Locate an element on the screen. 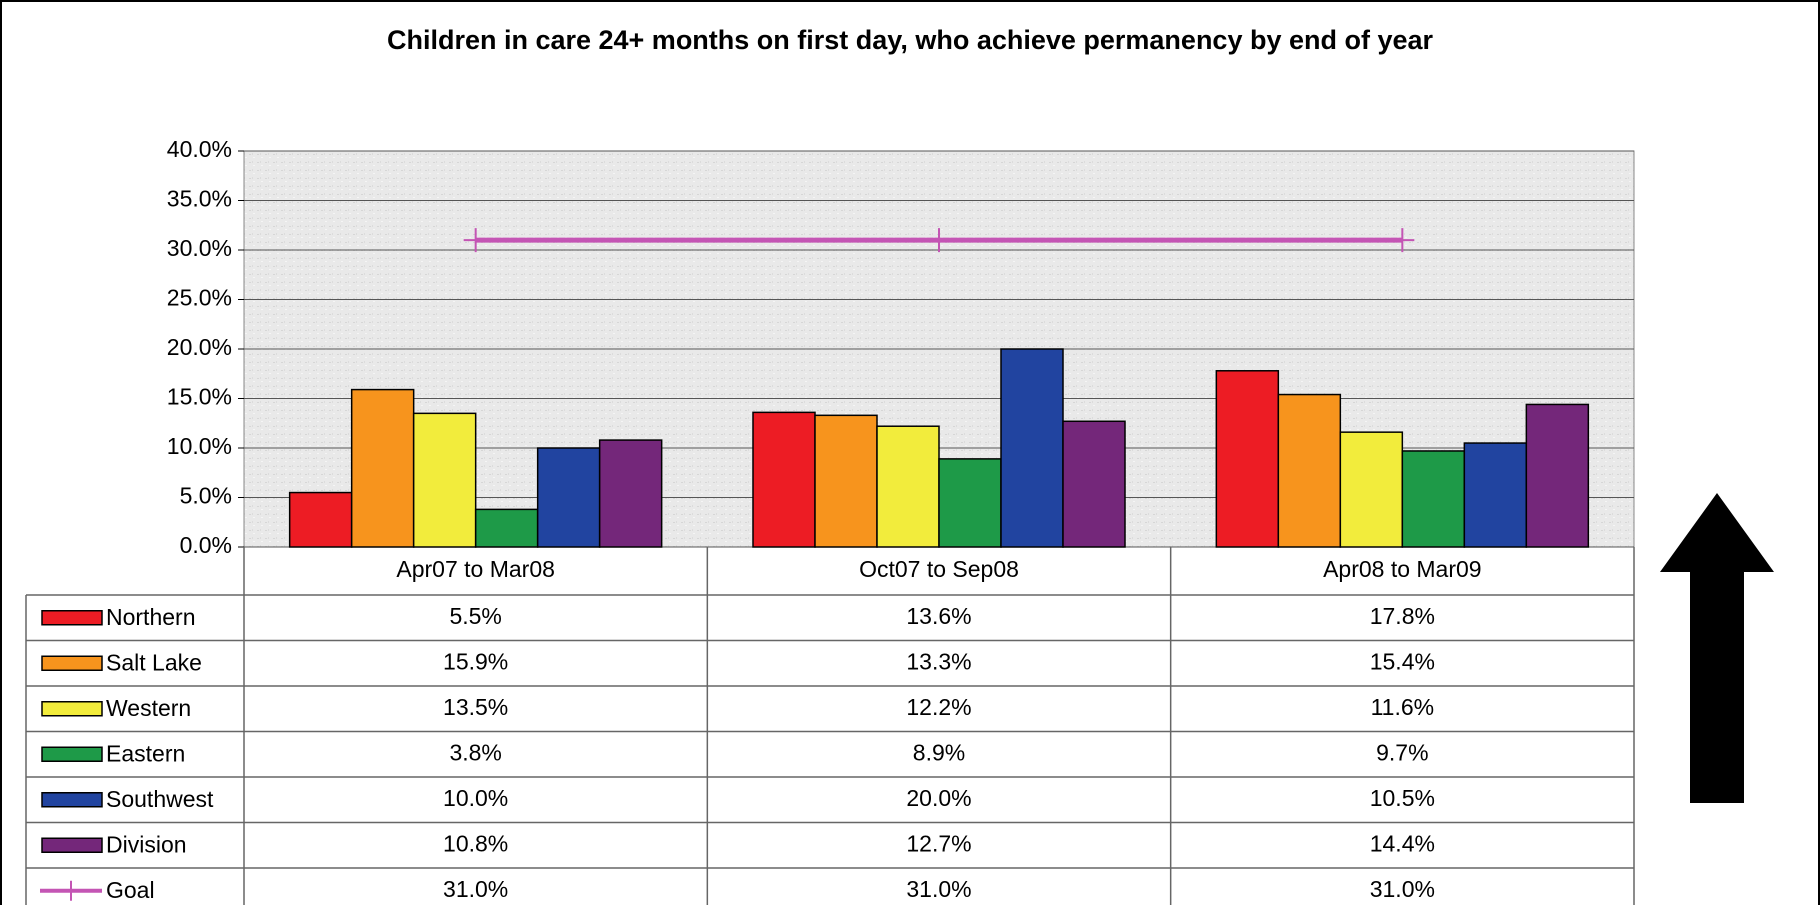 The image size is (1820, 905). table-value: 13.5% is located at coordinates (475, 707).